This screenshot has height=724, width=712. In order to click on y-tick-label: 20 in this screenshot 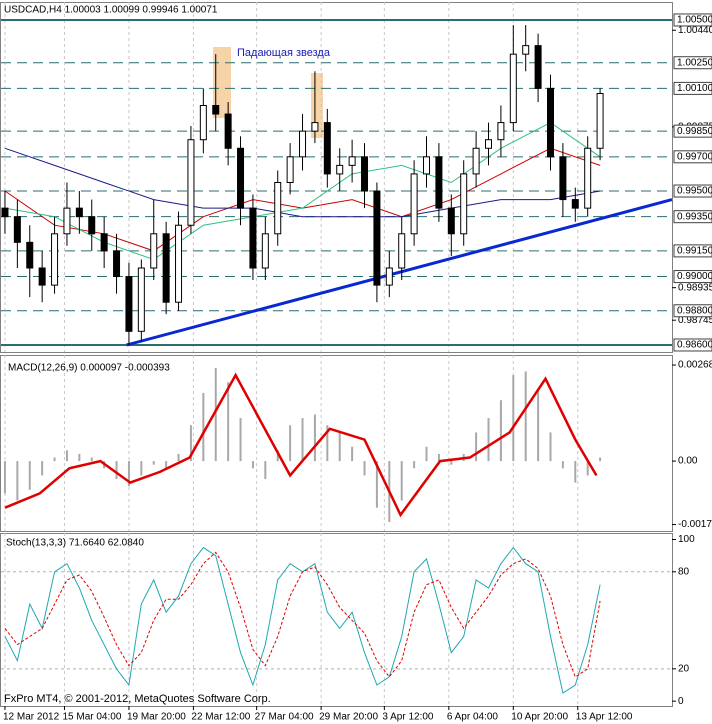, I will do `click(684, 668)`.